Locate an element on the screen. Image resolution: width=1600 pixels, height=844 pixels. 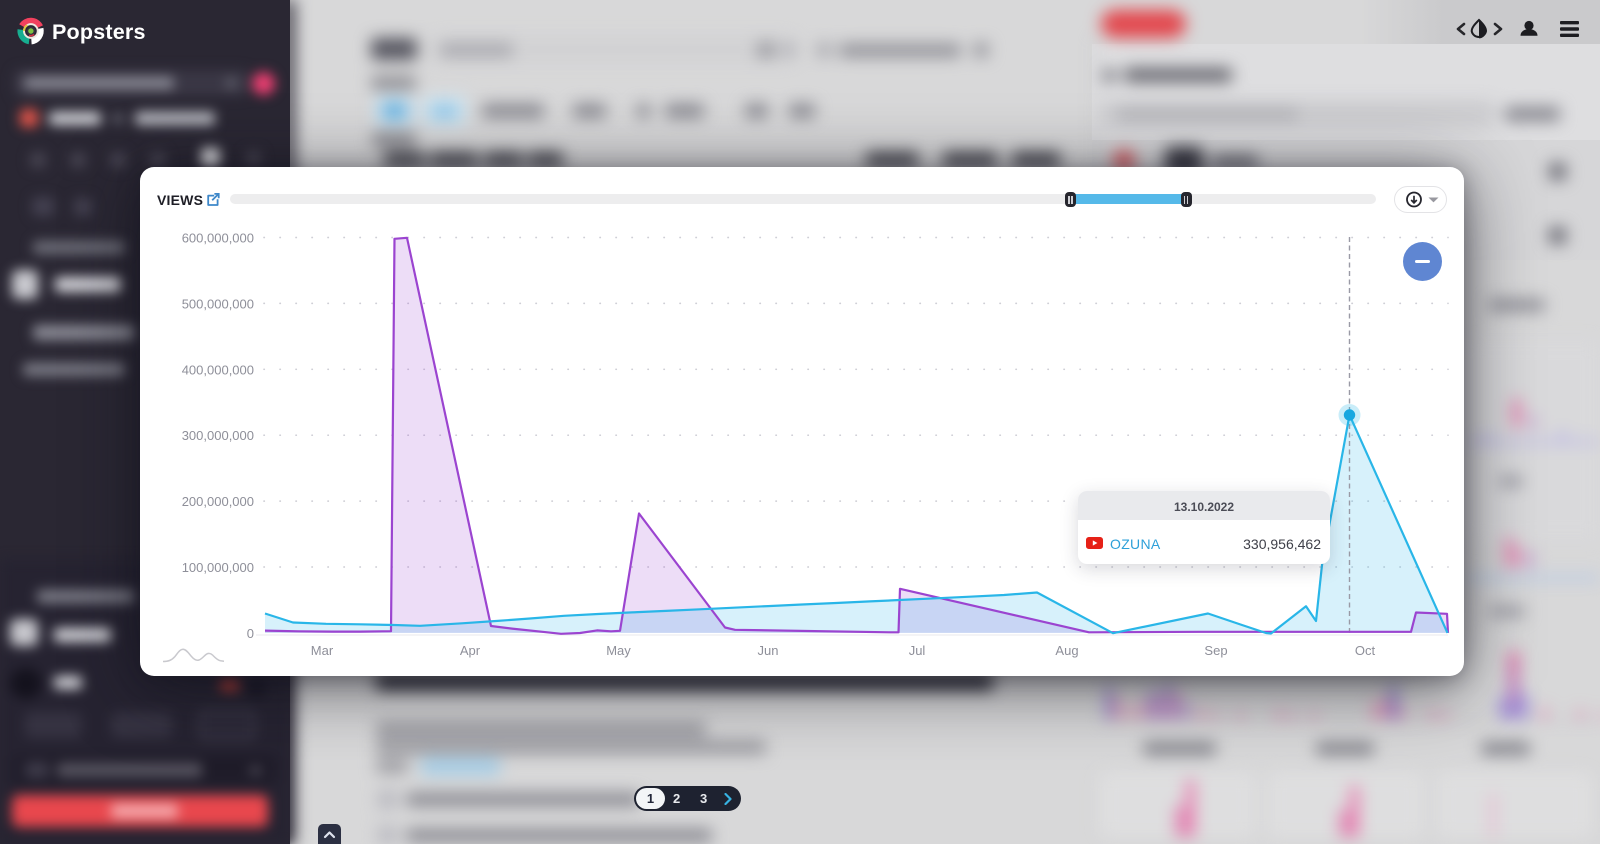
svg-text: 200,000,000 is located at coordinates (218, 501).